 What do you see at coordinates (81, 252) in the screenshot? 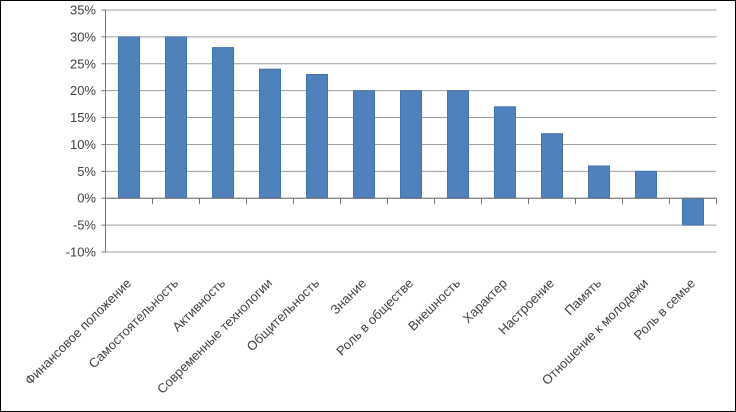
I see `y-axis-tick-label: -10%` at bounding box center [81, 252].